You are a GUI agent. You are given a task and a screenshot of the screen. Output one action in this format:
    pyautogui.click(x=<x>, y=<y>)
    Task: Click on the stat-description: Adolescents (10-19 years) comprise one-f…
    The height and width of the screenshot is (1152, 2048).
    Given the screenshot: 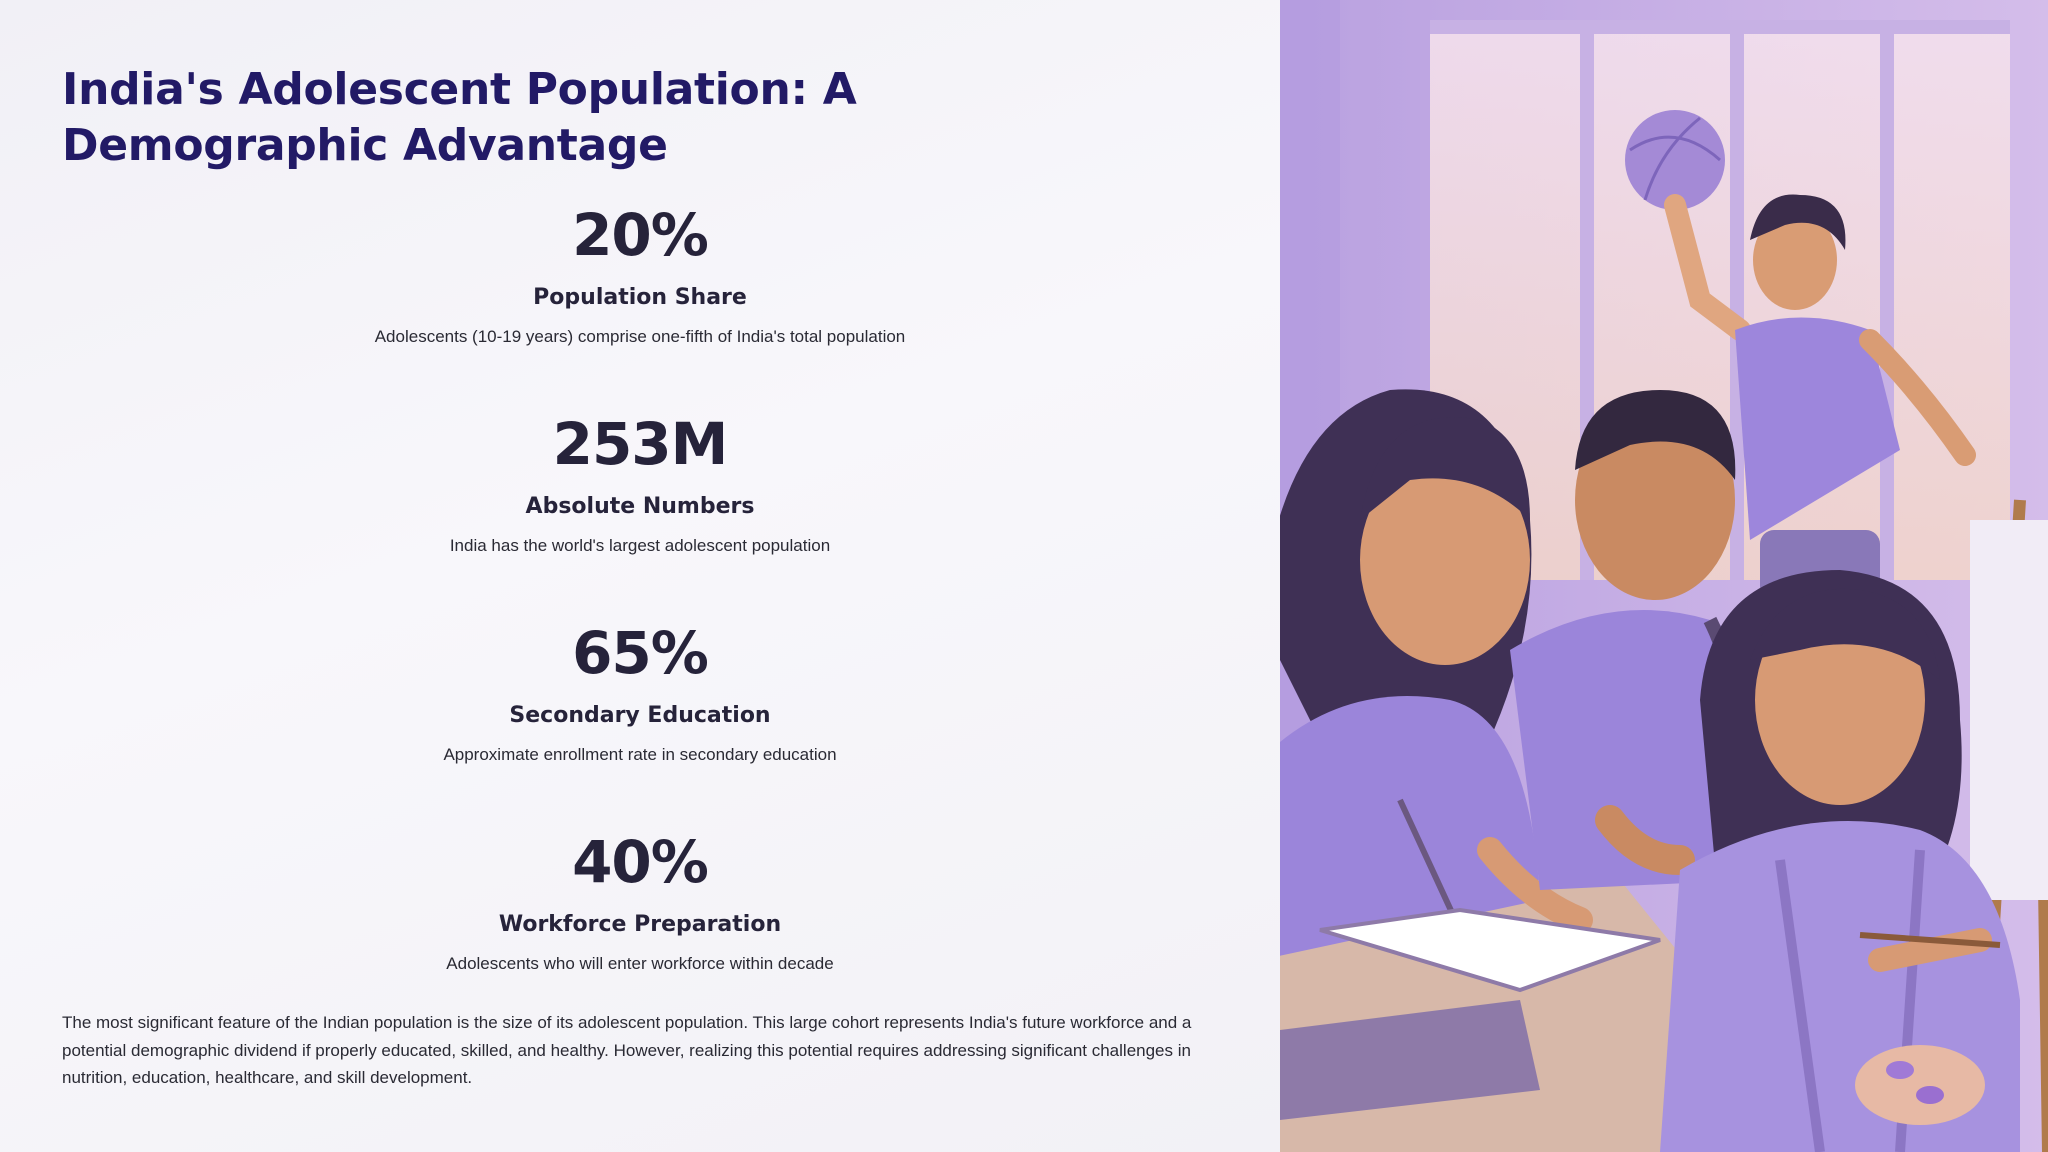 What is the action you would take?
    pyautogui.click(x=640, y=336)
    